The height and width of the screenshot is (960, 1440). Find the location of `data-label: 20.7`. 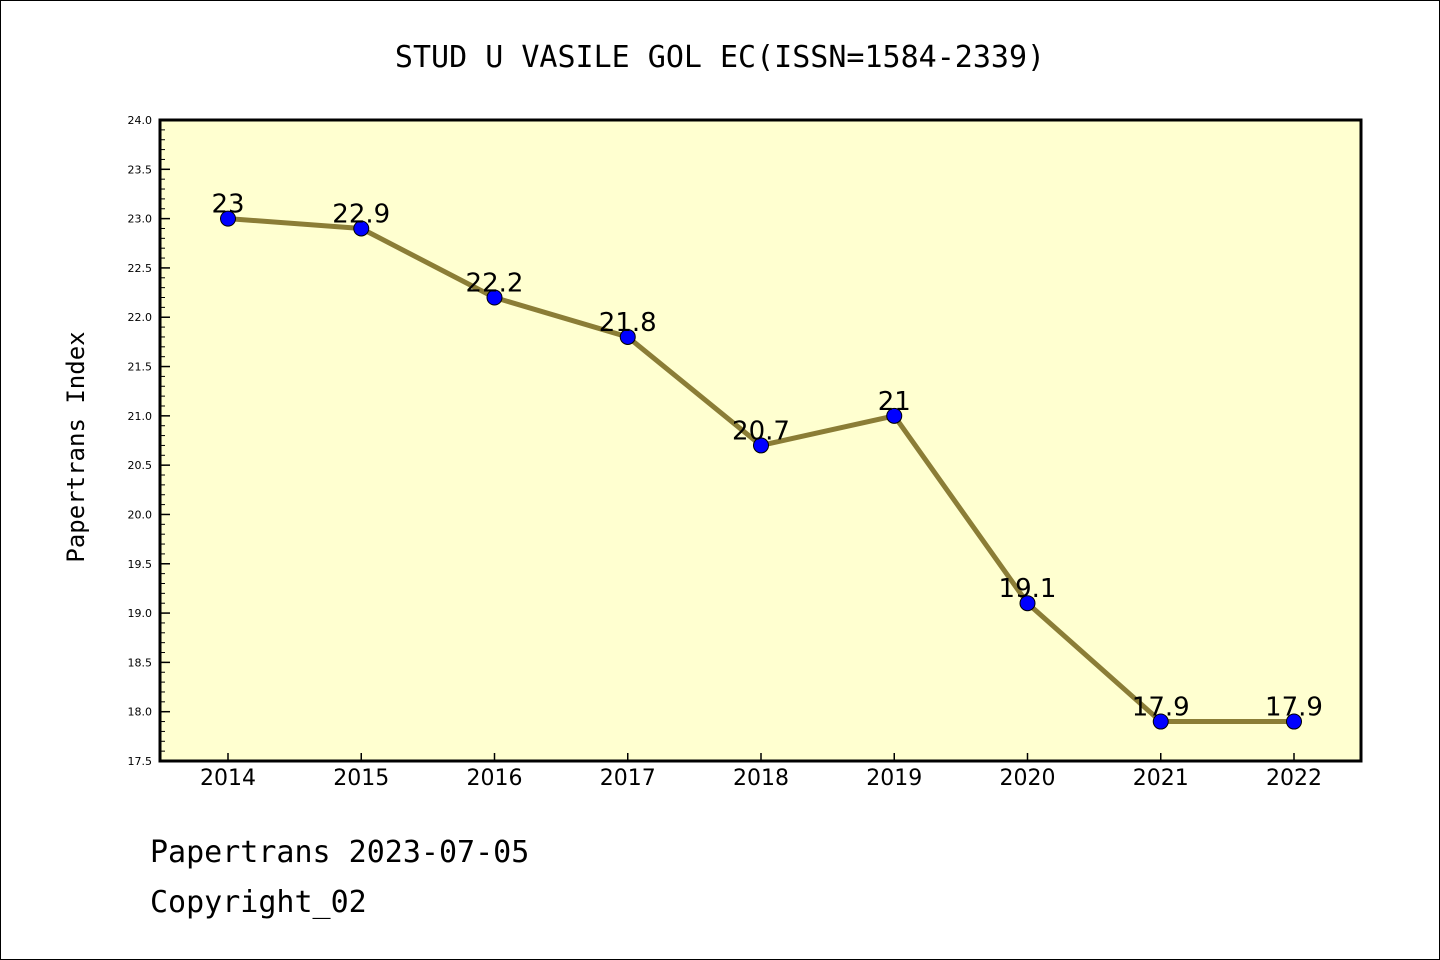

data-label: 20.7 is located at coordinates (761, 431).